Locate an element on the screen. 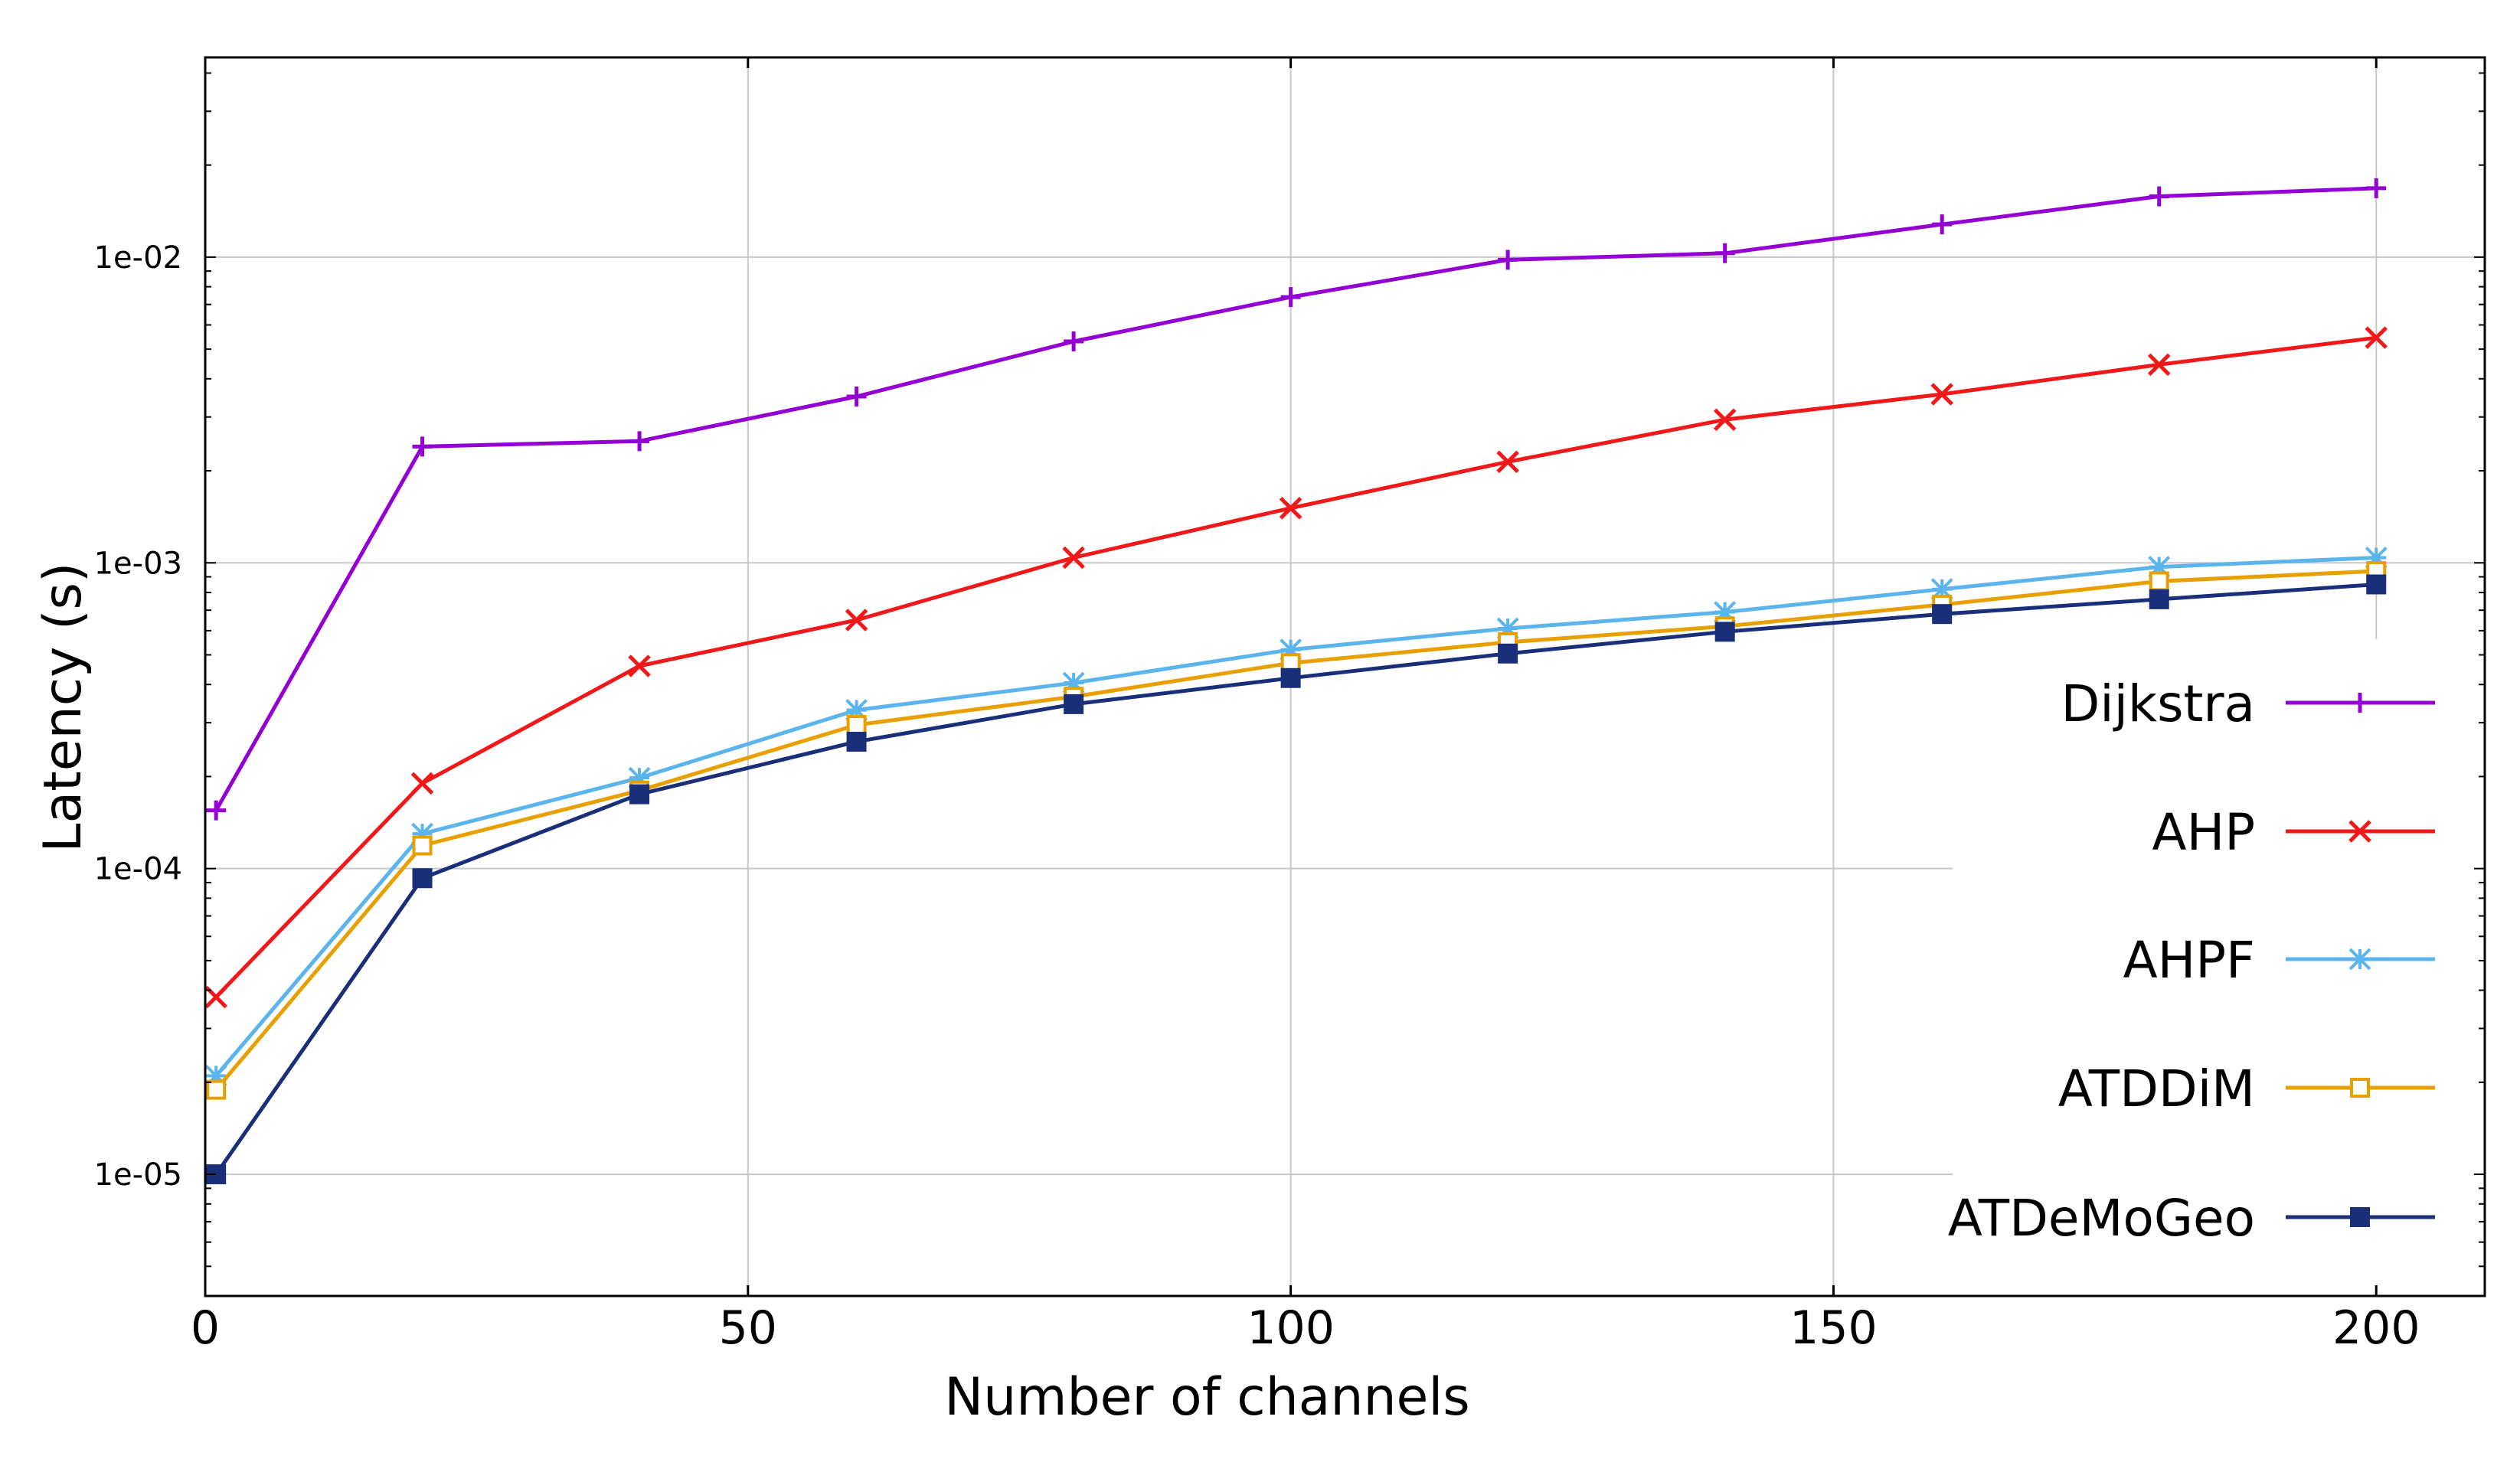  legend-label: ATDeMoGeo is located at coordinates (2101, 1218).